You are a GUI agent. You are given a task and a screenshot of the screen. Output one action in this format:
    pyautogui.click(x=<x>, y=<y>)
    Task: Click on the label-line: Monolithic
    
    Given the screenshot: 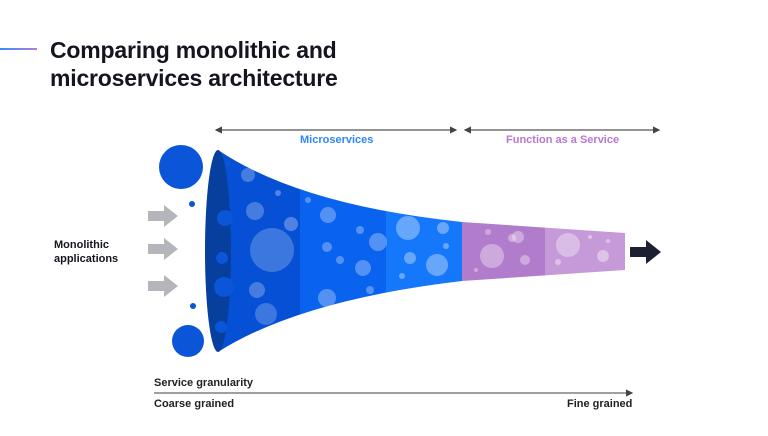 What is the action you would take?
    pyautogui.click(x=81, y=245)
    